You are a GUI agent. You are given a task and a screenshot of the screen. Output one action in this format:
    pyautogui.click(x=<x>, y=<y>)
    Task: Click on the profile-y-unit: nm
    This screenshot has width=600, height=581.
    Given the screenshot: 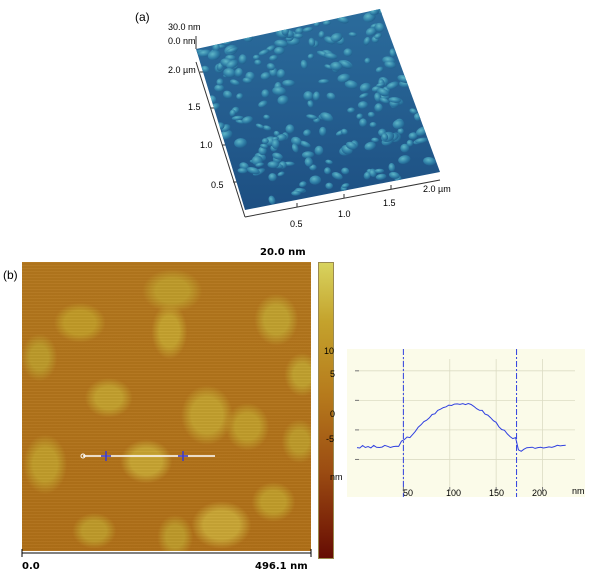 What is the action you would take?
    pyautogui.click(x=336, y=477)
    